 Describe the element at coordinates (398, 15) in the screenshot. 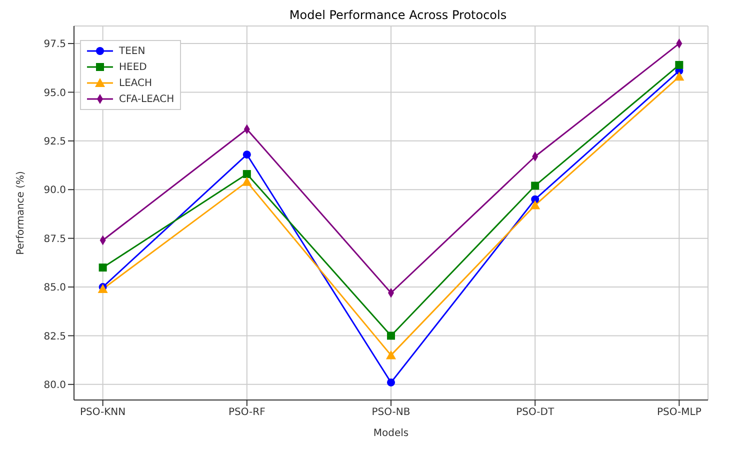

I see `chart-title: Model Performance Across Protocols` at that location.